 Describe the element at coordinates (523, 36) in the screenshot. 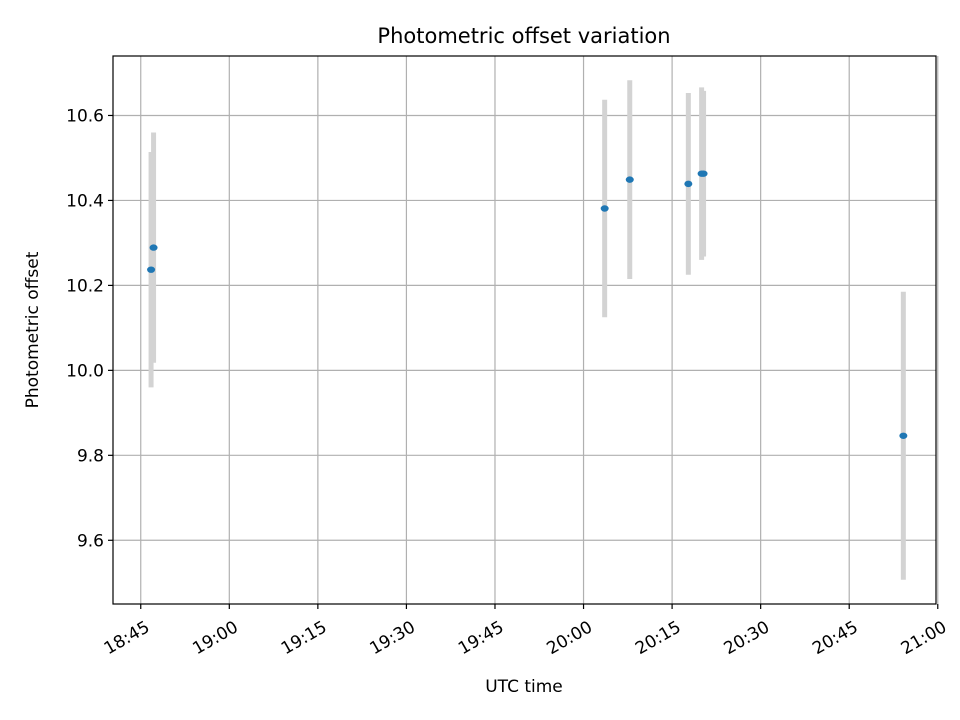

I see `chart-title: Photometric offset variation` at that location.